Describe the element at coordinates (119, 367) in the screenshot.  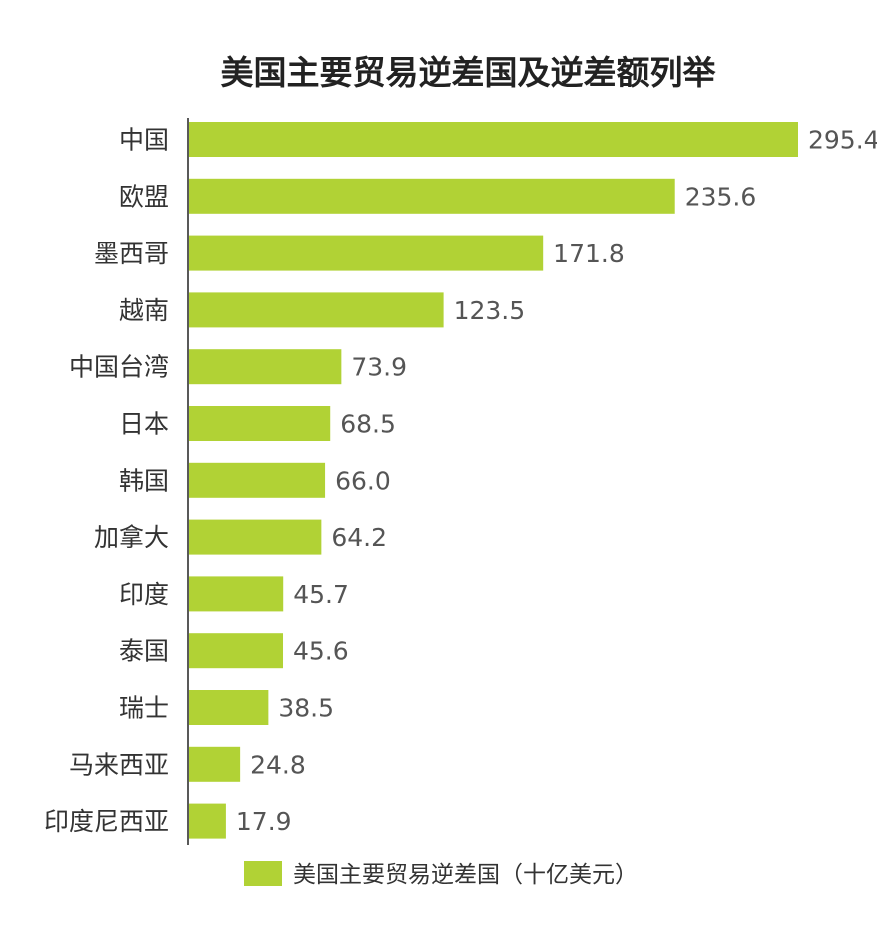
I see `category-label: 中国台湾` at that location.